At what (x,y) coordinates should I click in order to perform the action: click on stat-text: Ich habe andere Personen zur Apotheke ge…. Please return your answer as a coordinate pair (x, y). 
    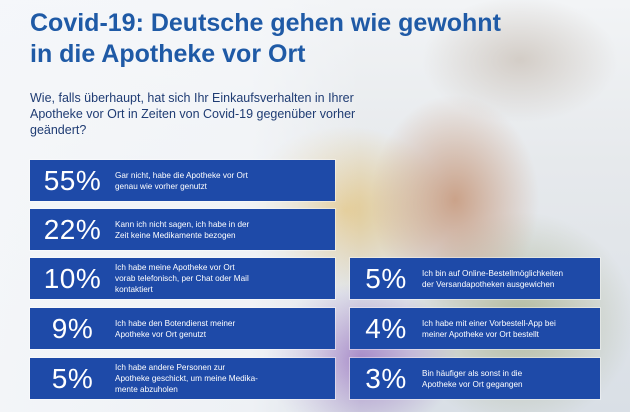
    Looking at the image, I should click on (186, 378).